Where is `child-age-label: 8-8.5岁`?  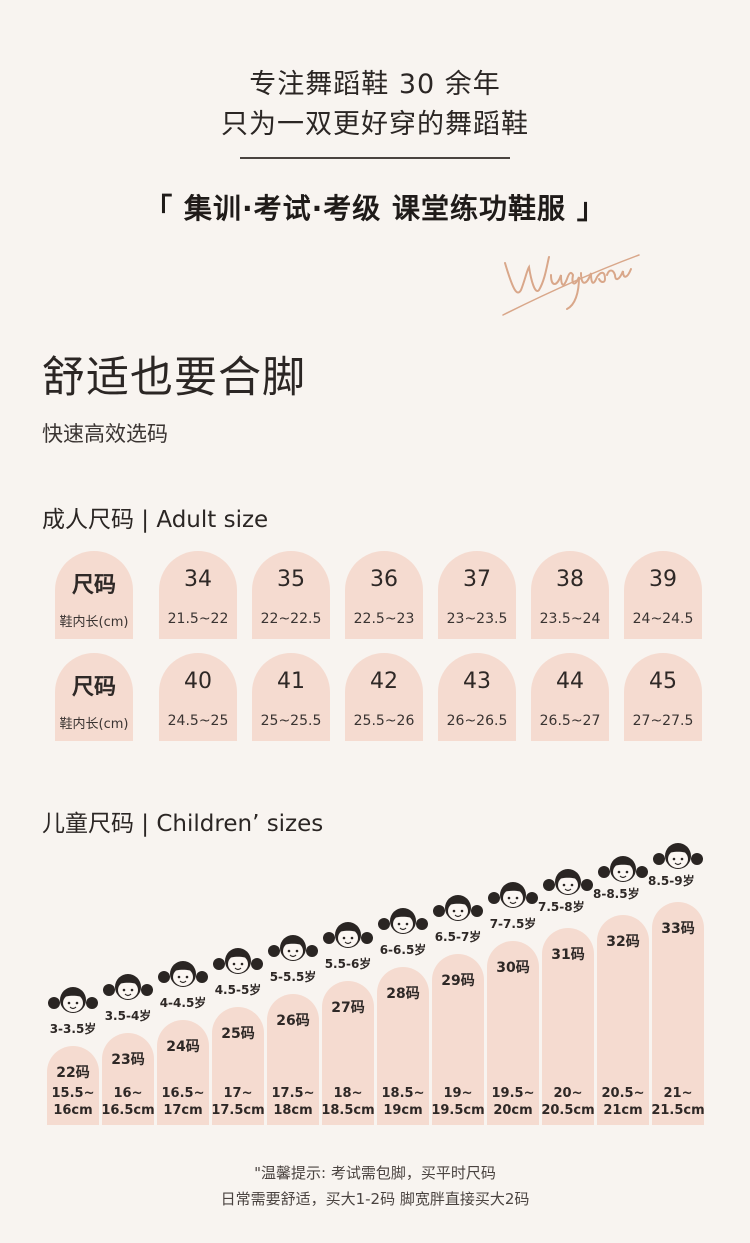 child-age-label: 8-8.5岁 is located at coordinates (616, 894).